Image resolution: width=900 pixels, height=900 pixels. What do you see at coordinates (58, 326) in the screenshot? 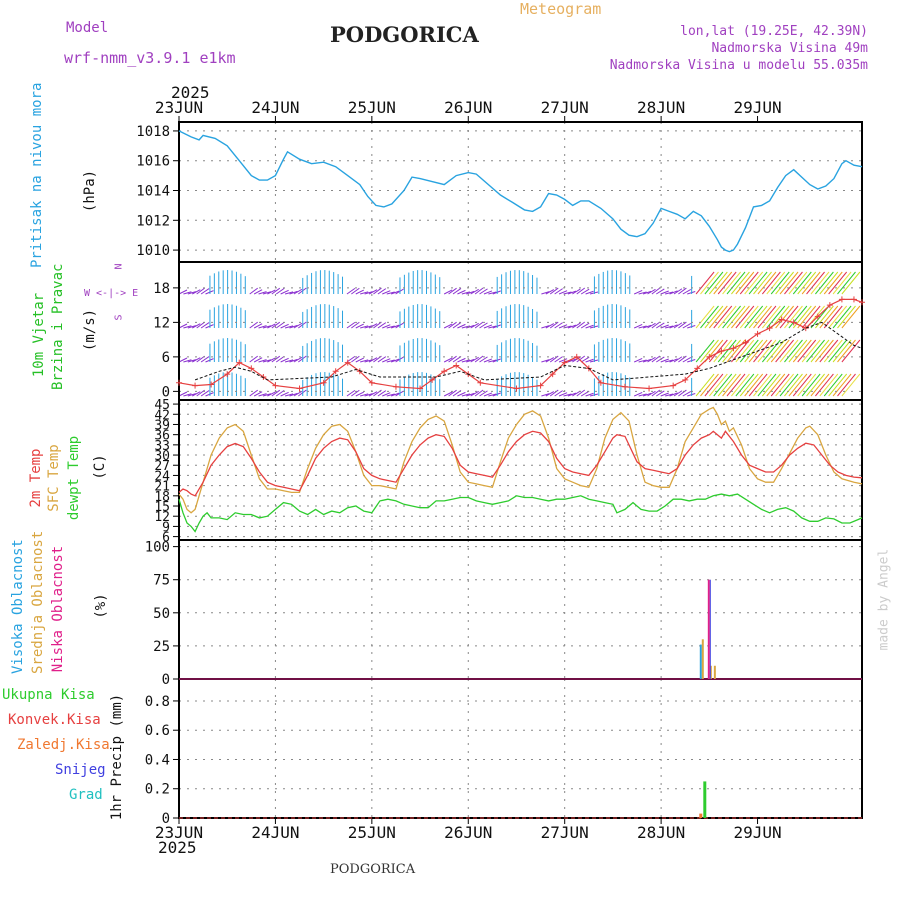
I see `wind-label-2: Brzina i Pravac` at bounding box center [58, 326].